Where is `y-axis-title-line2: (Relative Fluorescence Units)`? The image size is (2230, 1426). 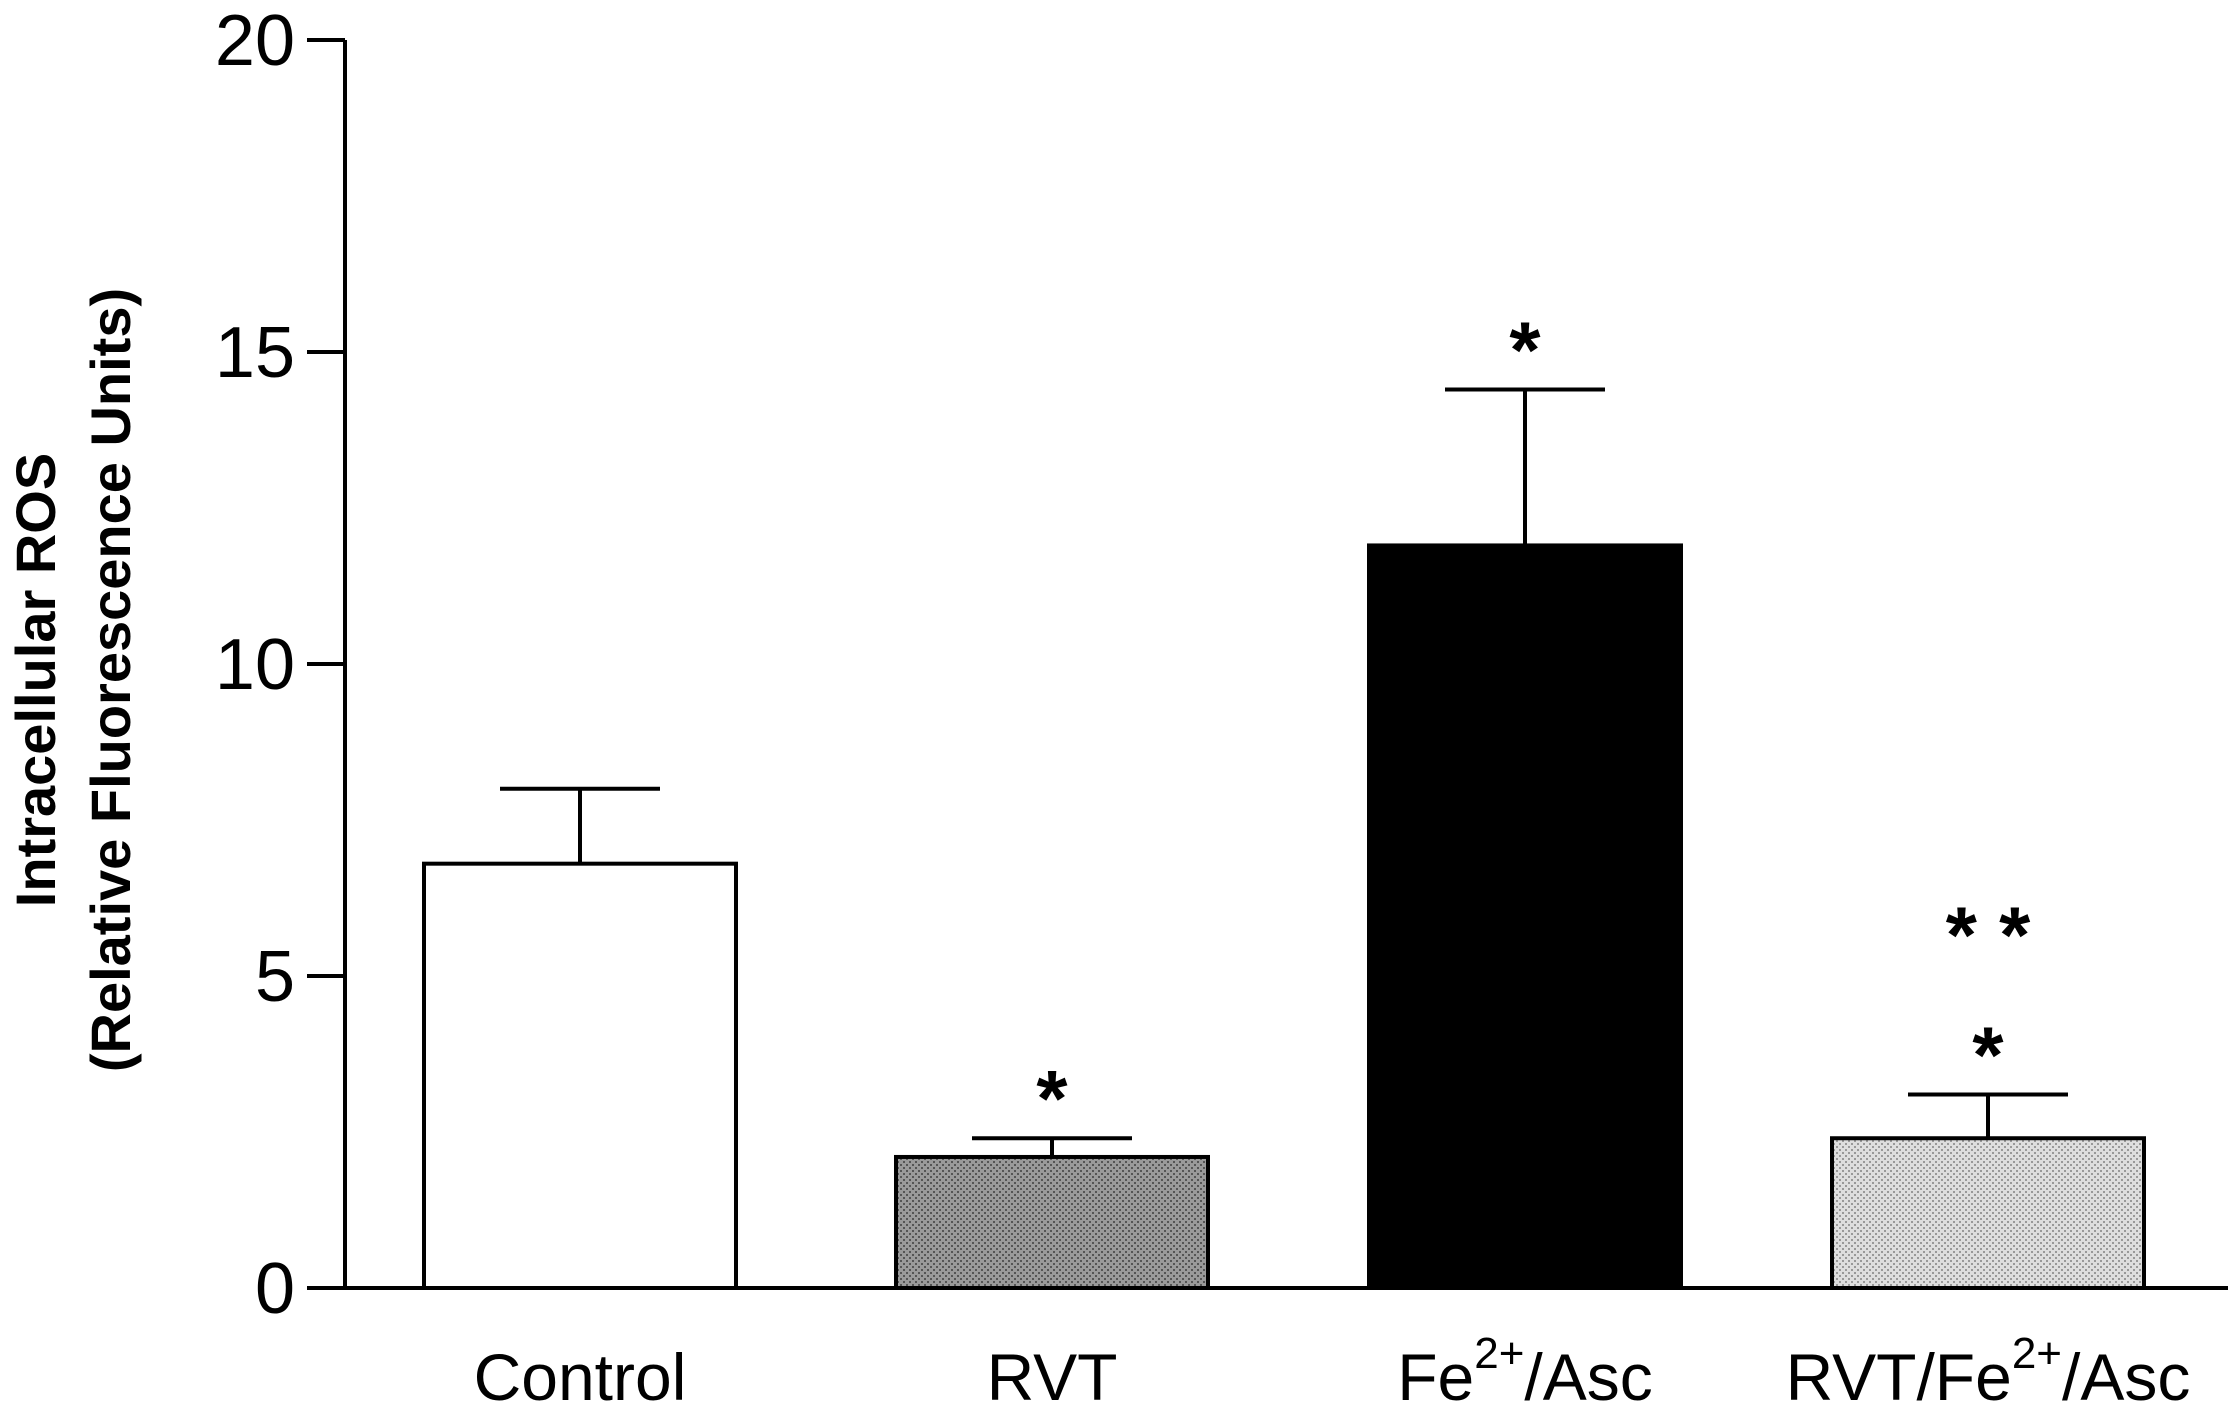 y-axis-title-line2: (Relative Fluorescence Units) is located at coordinates (110, 680).